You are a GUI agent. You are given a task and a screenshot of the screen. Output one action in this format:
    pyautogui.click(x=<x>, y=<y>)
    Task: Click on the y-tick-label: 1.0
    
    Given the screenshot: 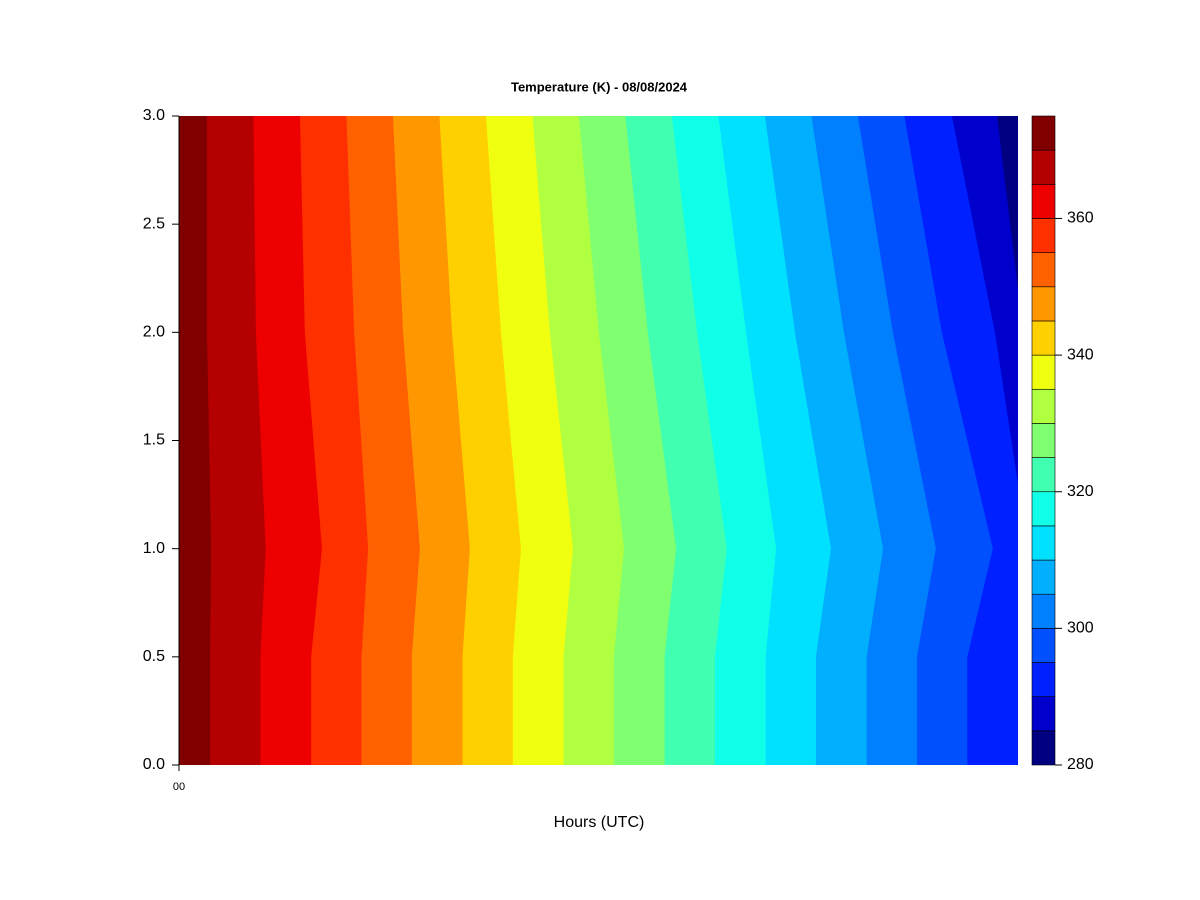 What is the action you would take?
    pyautogui.click(x=154, y=548)
    